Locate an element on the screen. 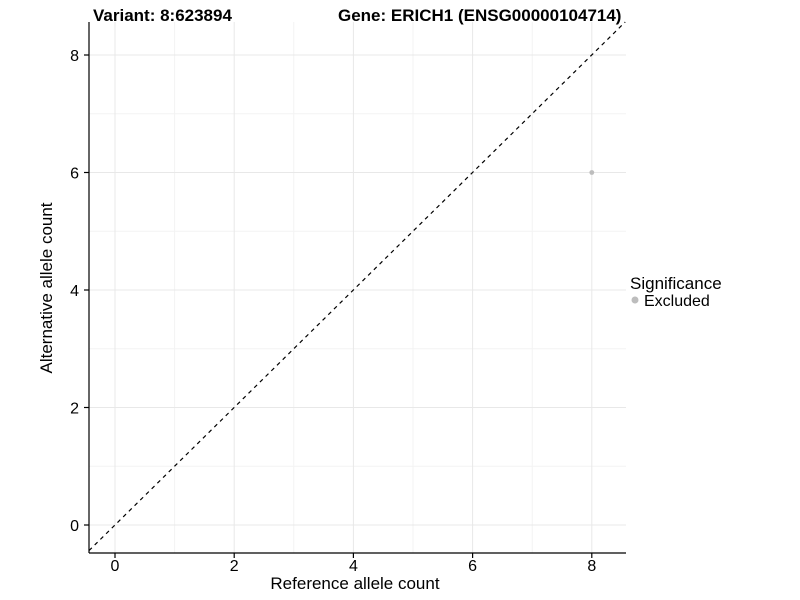  y-axis-title: Alternative allele count is located at coordinates (46, 287).